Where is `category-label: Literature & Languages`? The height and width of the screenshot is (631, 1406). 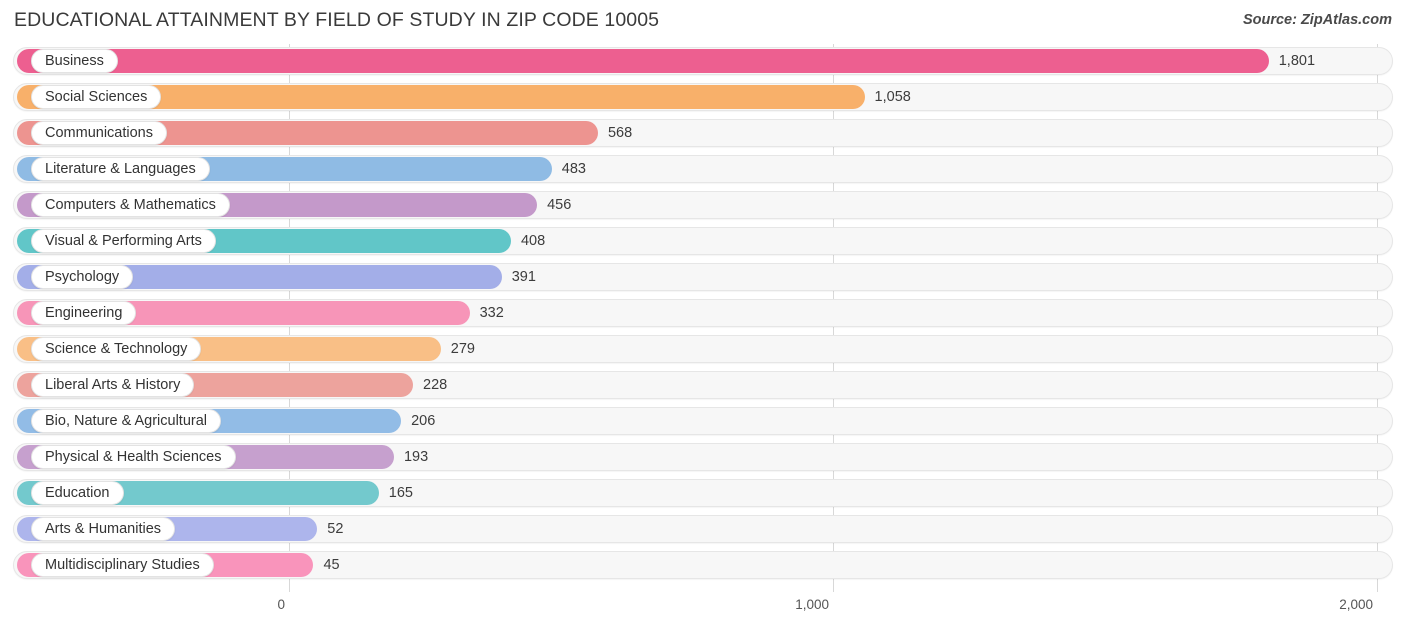
category-label: Literature & Languages is located at coordinates (120, 168).